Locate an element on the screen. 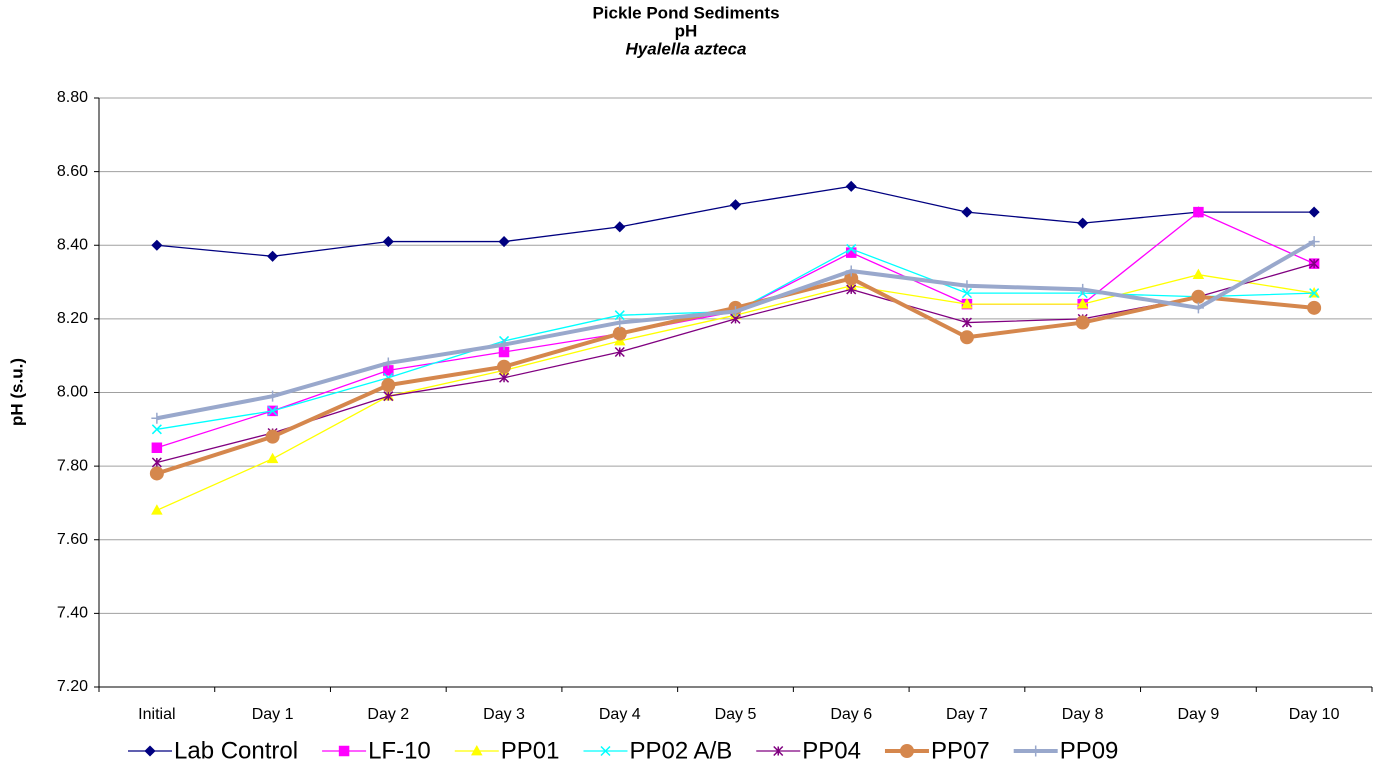 The width and height of the screenshot is (1375, 769). y-tick-label: 8.80 is located at coordinates (72, 97).